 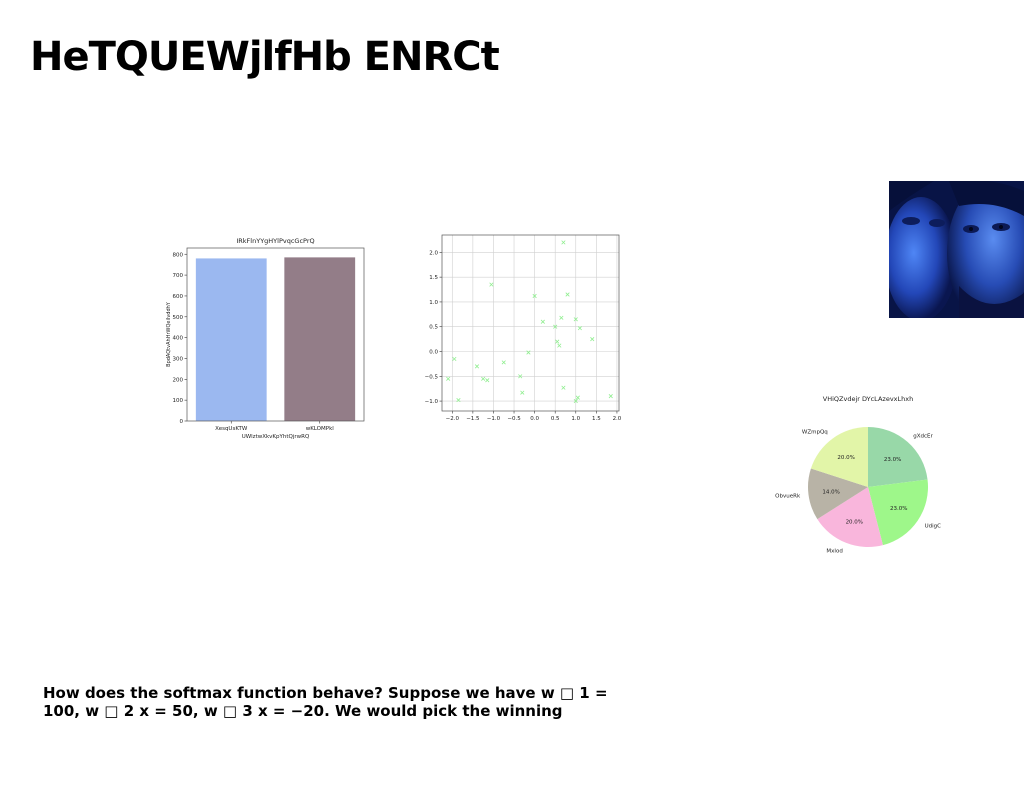 I want to click on photo-two-faces, so click(x=956, y=249).